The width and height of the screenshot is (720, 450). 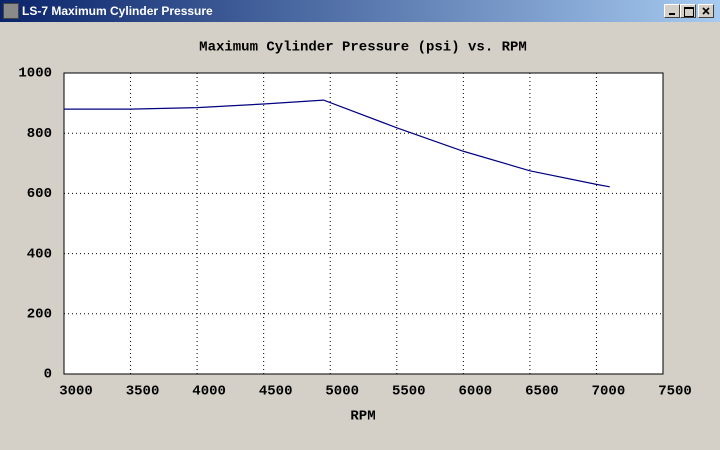 I want to click on x-tick-label: 3500, so click(x=143, y=392).